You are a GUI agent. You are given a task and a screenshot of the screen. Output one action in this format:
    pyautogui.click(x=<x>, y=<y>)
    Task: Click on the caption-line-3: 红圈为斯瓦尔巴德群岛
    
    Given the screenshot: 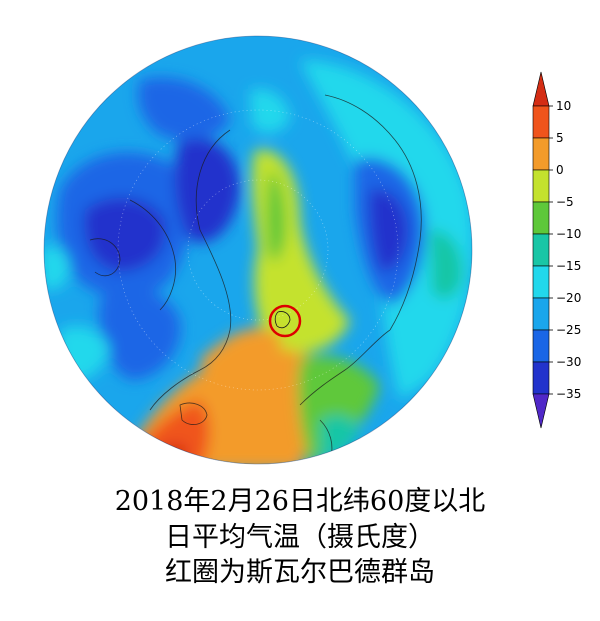 What is the action you would take?
    pyautogui.click(x=300, y=572)
    